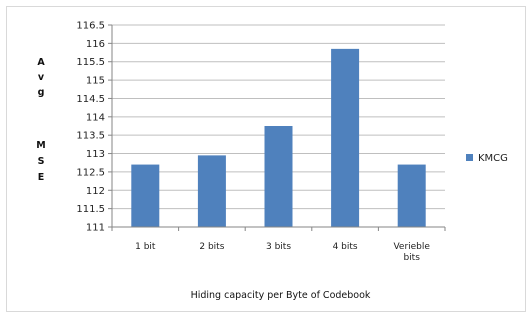 This screenshot has height=320, width=532. What do you see at coordinates (95, 117) in the screenshot?
I see `y-tick-label: 114` at bounding box center [95, 117].